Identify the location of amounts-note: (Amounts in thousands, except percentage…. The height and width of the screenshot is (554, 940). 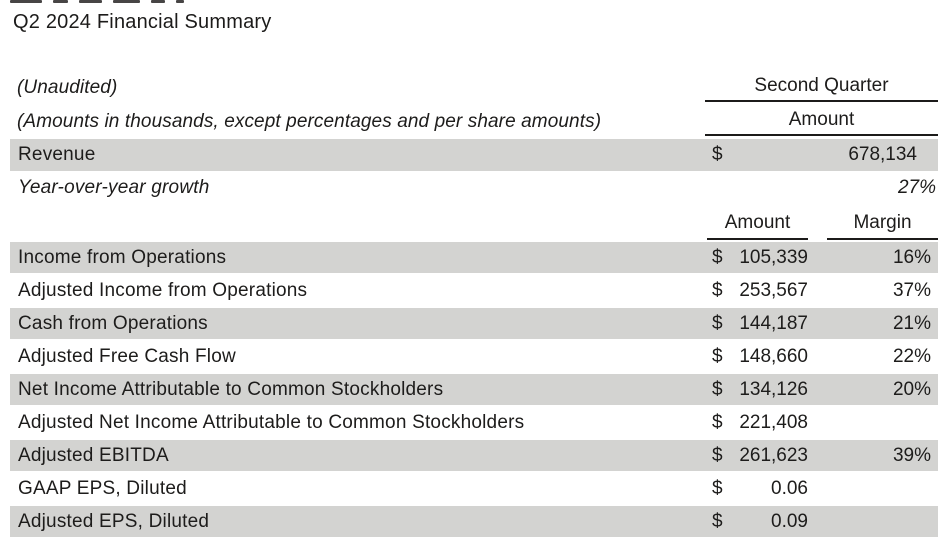
(309, 121).